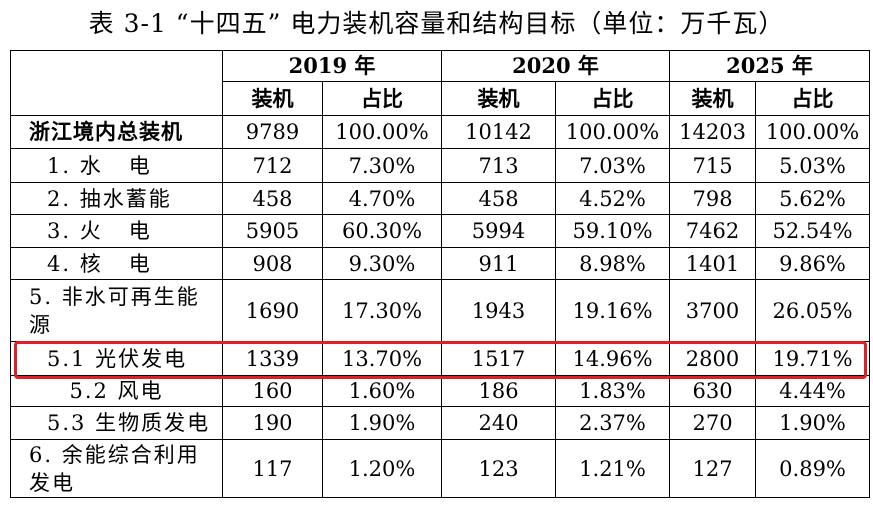 This screenshot has height=510, width=873. What do you see at coordinates (116, 423) in the screenshot?
I see `row-label: 5.3 生物质发电` at bounding box center [116, 423].